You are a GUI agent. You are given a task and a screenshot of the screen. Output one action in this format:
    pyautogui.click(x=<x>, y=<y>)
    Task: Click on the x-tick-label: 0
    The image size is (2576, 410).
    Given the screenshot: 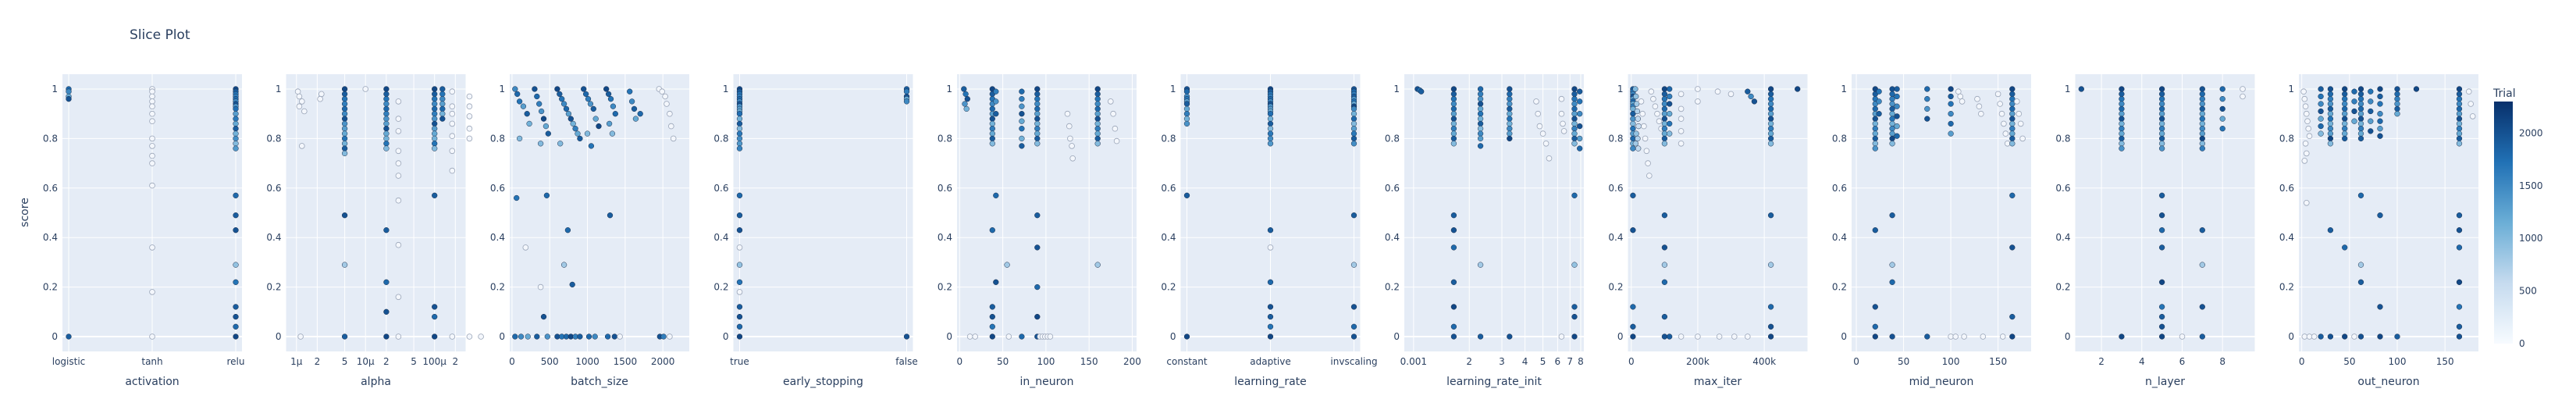 What is the action you would take?
    pyautogui.click(x=1856, y=362)
    